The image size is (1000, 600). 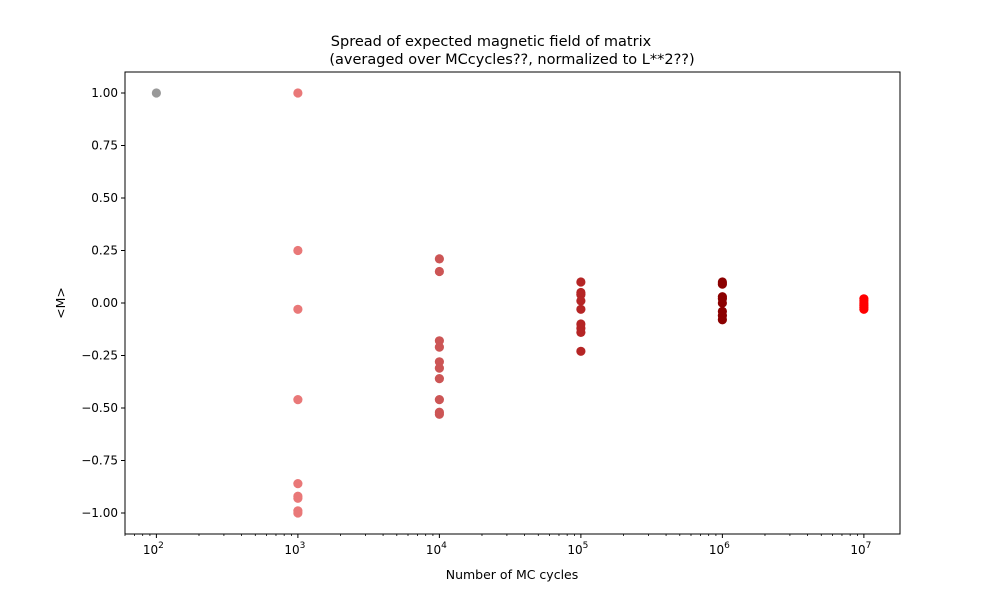 What do you see at coordinates (104, 146) in the screenshot?
I see `y-tick-label: 0.75` at bounding box center [104, 146].